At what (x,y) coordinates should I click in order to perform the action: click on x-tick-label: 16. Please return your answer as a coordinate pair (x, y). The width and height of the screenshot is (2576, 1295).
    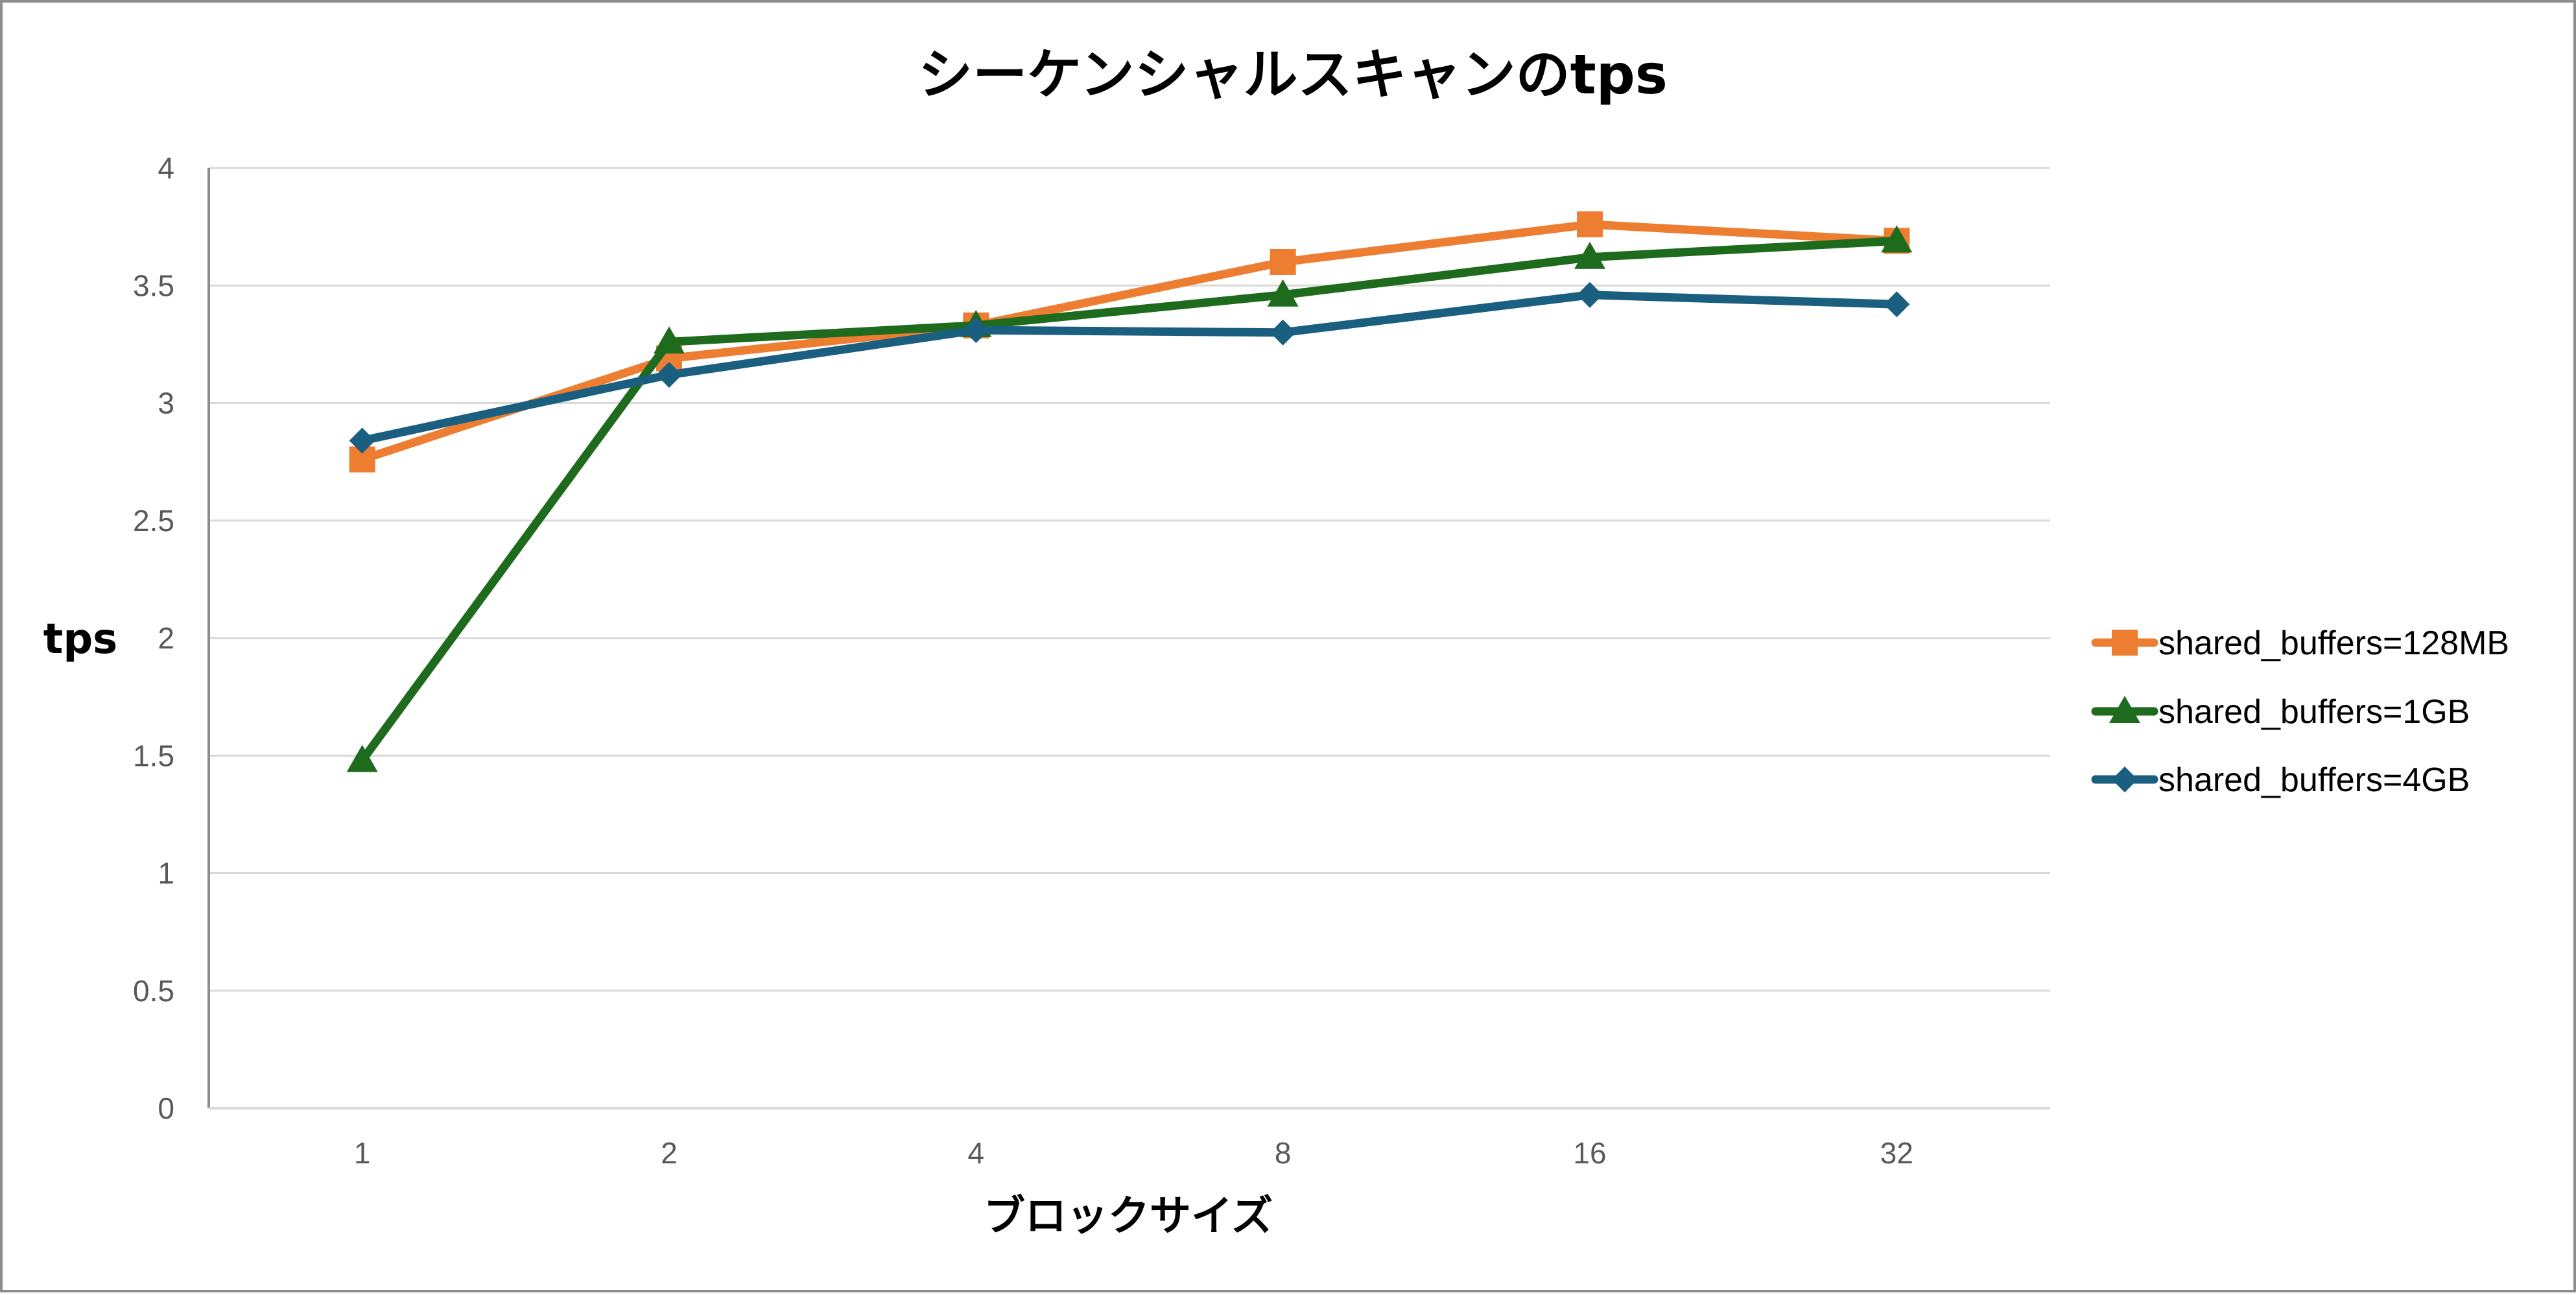
    Looking at the image, I should click on (1589, 1153).